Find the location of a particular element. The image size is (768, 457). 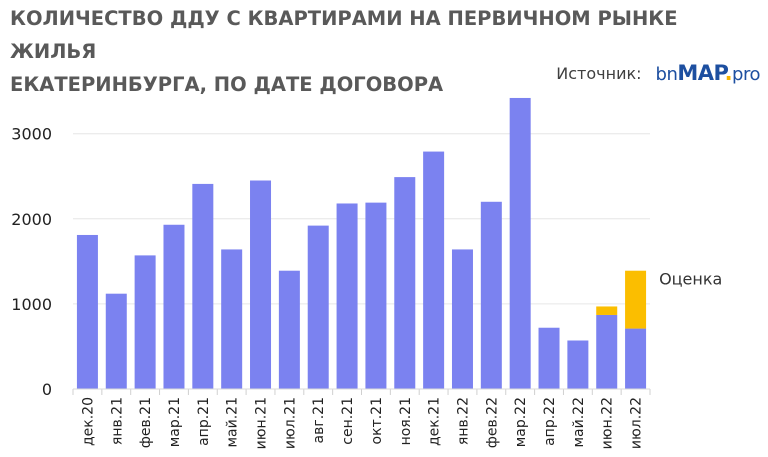

x-tick-label: ноя.21 is located at coordinates (406, 421).